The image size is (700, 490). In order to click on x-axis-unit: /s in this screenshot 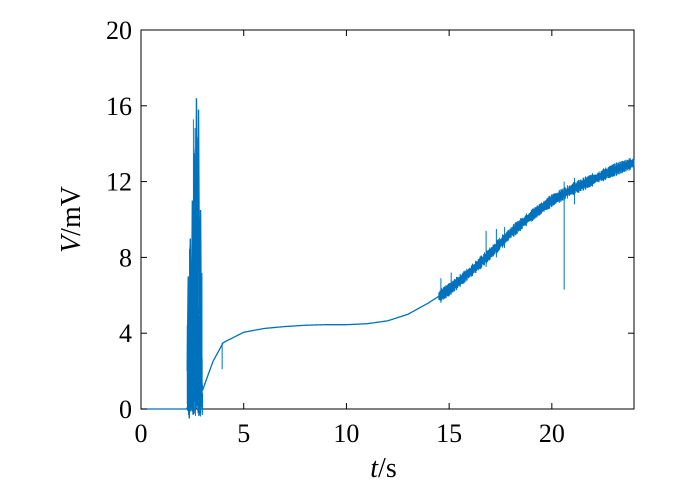, I will do `click(387, 468)`.